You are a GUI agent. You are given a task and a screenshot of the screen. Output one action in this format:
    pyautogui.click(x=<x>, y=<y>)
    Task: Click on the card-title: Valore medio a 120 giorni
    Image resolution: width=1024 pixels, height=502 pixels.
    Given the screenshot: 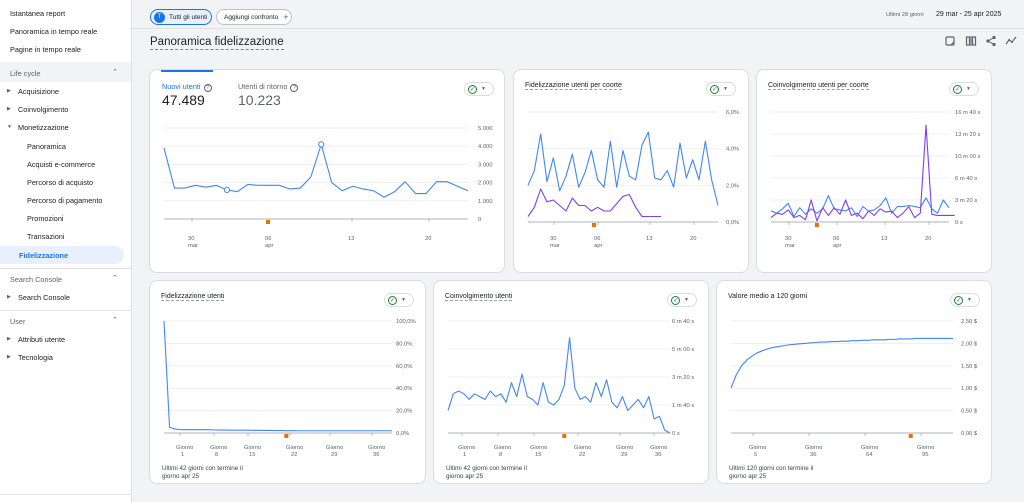 What is the action you would take?
    pyautogui.click(x=768, y=296)
    